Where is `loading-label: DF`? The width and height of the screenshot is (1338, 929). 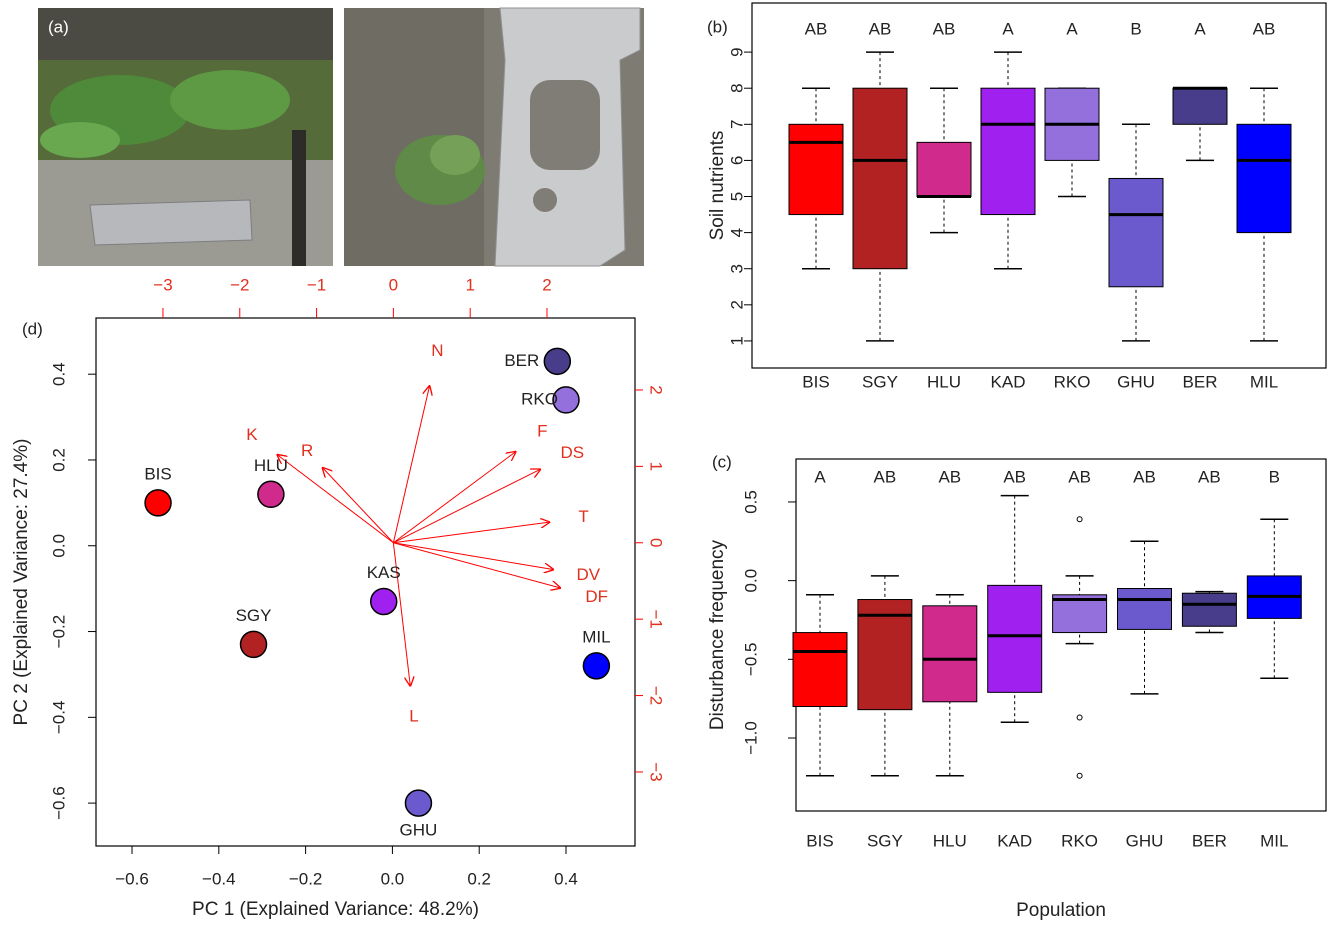 loading-label: DF is located at coordinates (596, 596).